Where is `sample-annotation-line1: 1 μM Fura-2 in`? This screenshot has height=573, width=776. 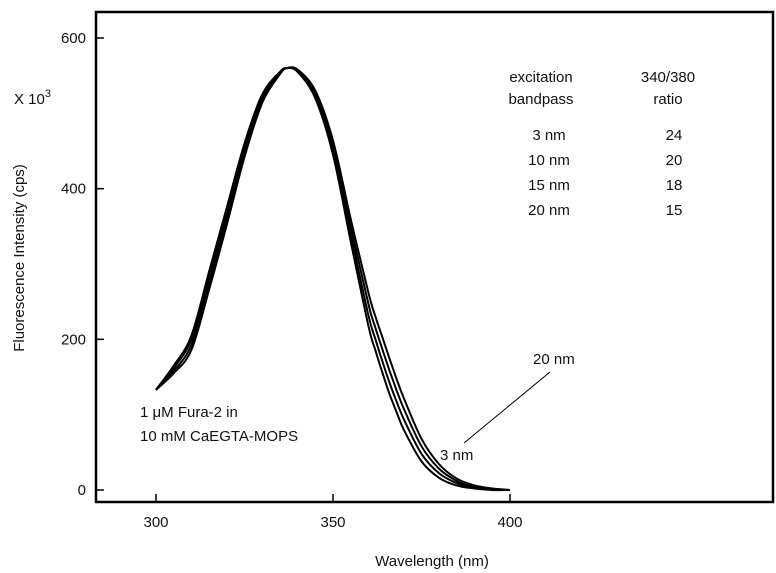
sample-annotation-line1: 1 μM Fura-2 in is located at coordinates (189, 412).